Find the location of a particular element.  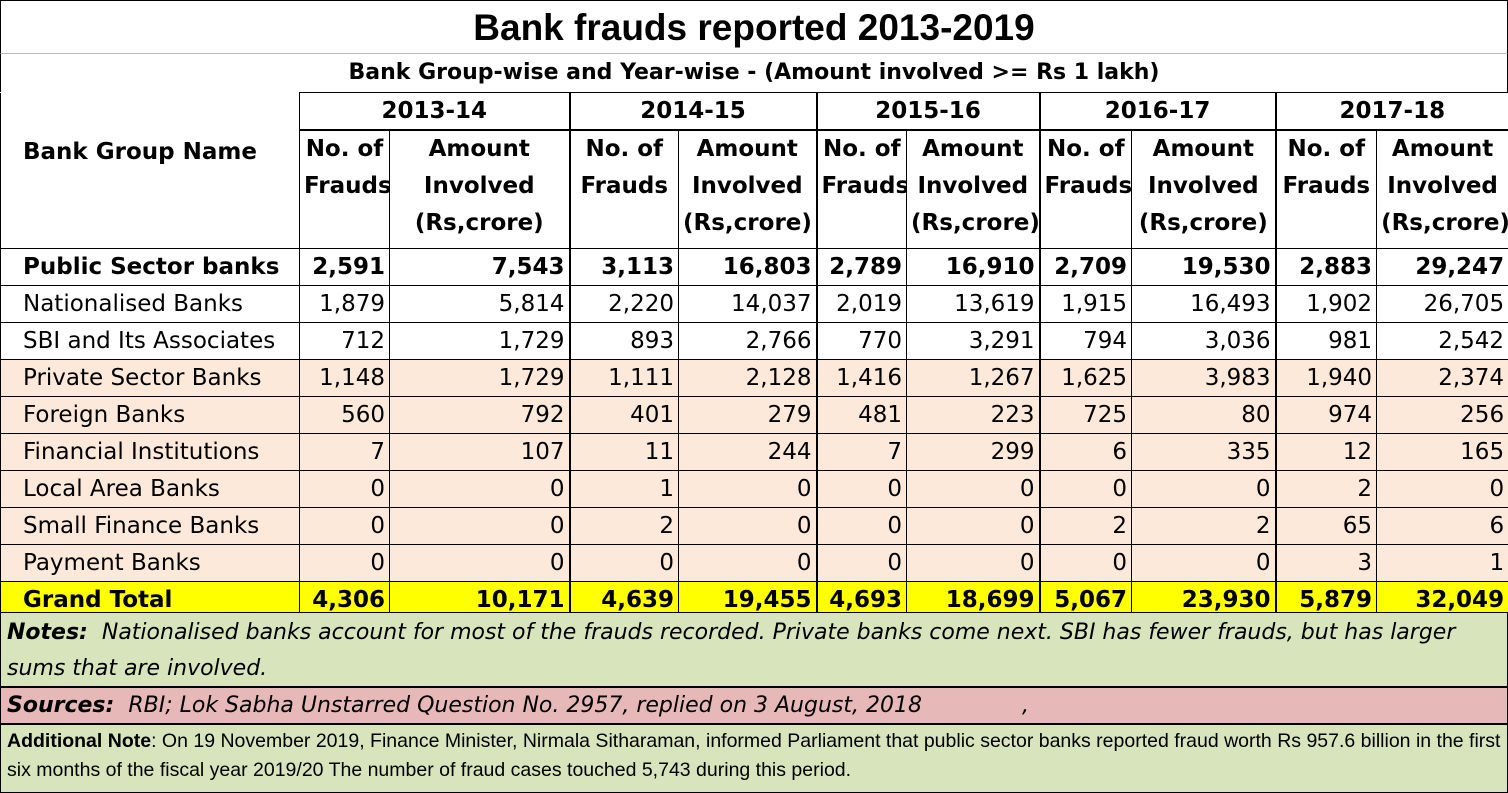

amount-cell: 14,037 is located at coordinates (748, 304).